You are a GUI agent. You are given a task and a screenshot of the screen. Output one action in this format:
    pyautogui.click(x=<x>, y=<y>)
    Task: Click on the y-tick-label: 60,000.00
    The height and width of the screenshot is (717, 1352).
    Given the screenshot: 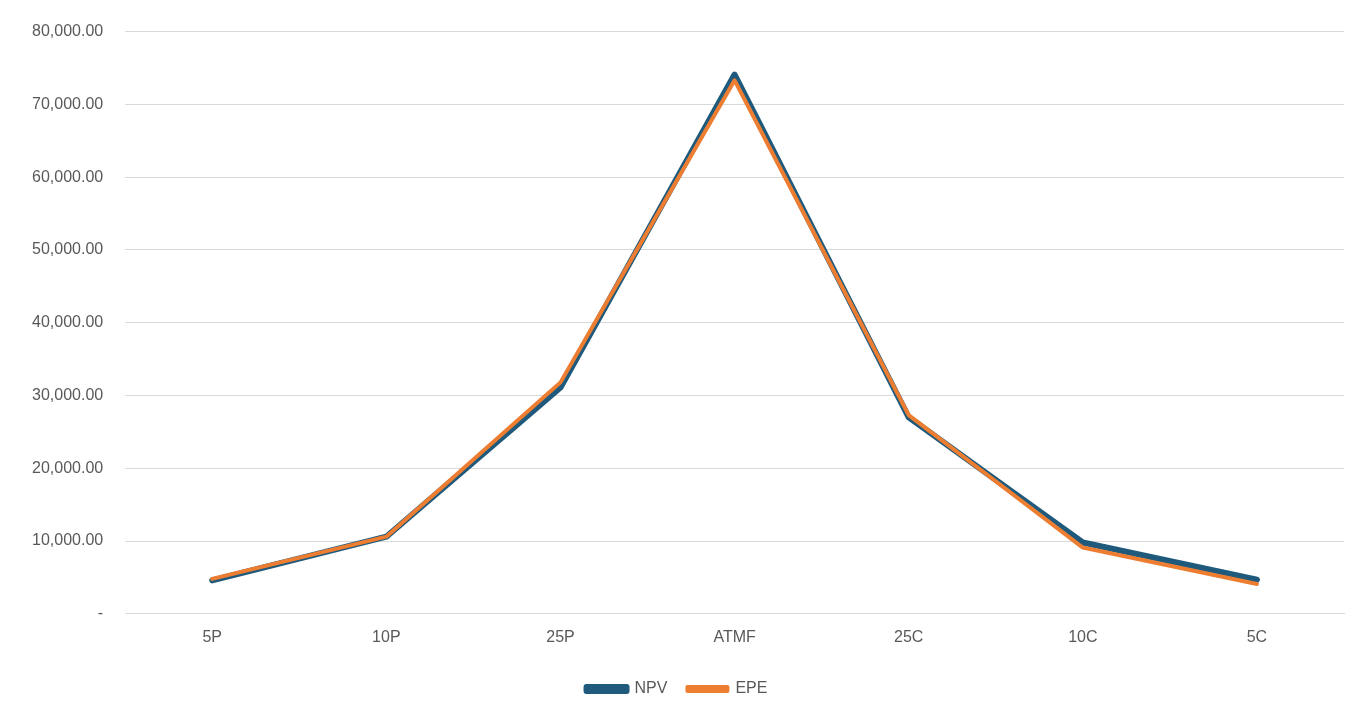 What is the action you would take?
    pyautogui.click(x=67, y=176)
    